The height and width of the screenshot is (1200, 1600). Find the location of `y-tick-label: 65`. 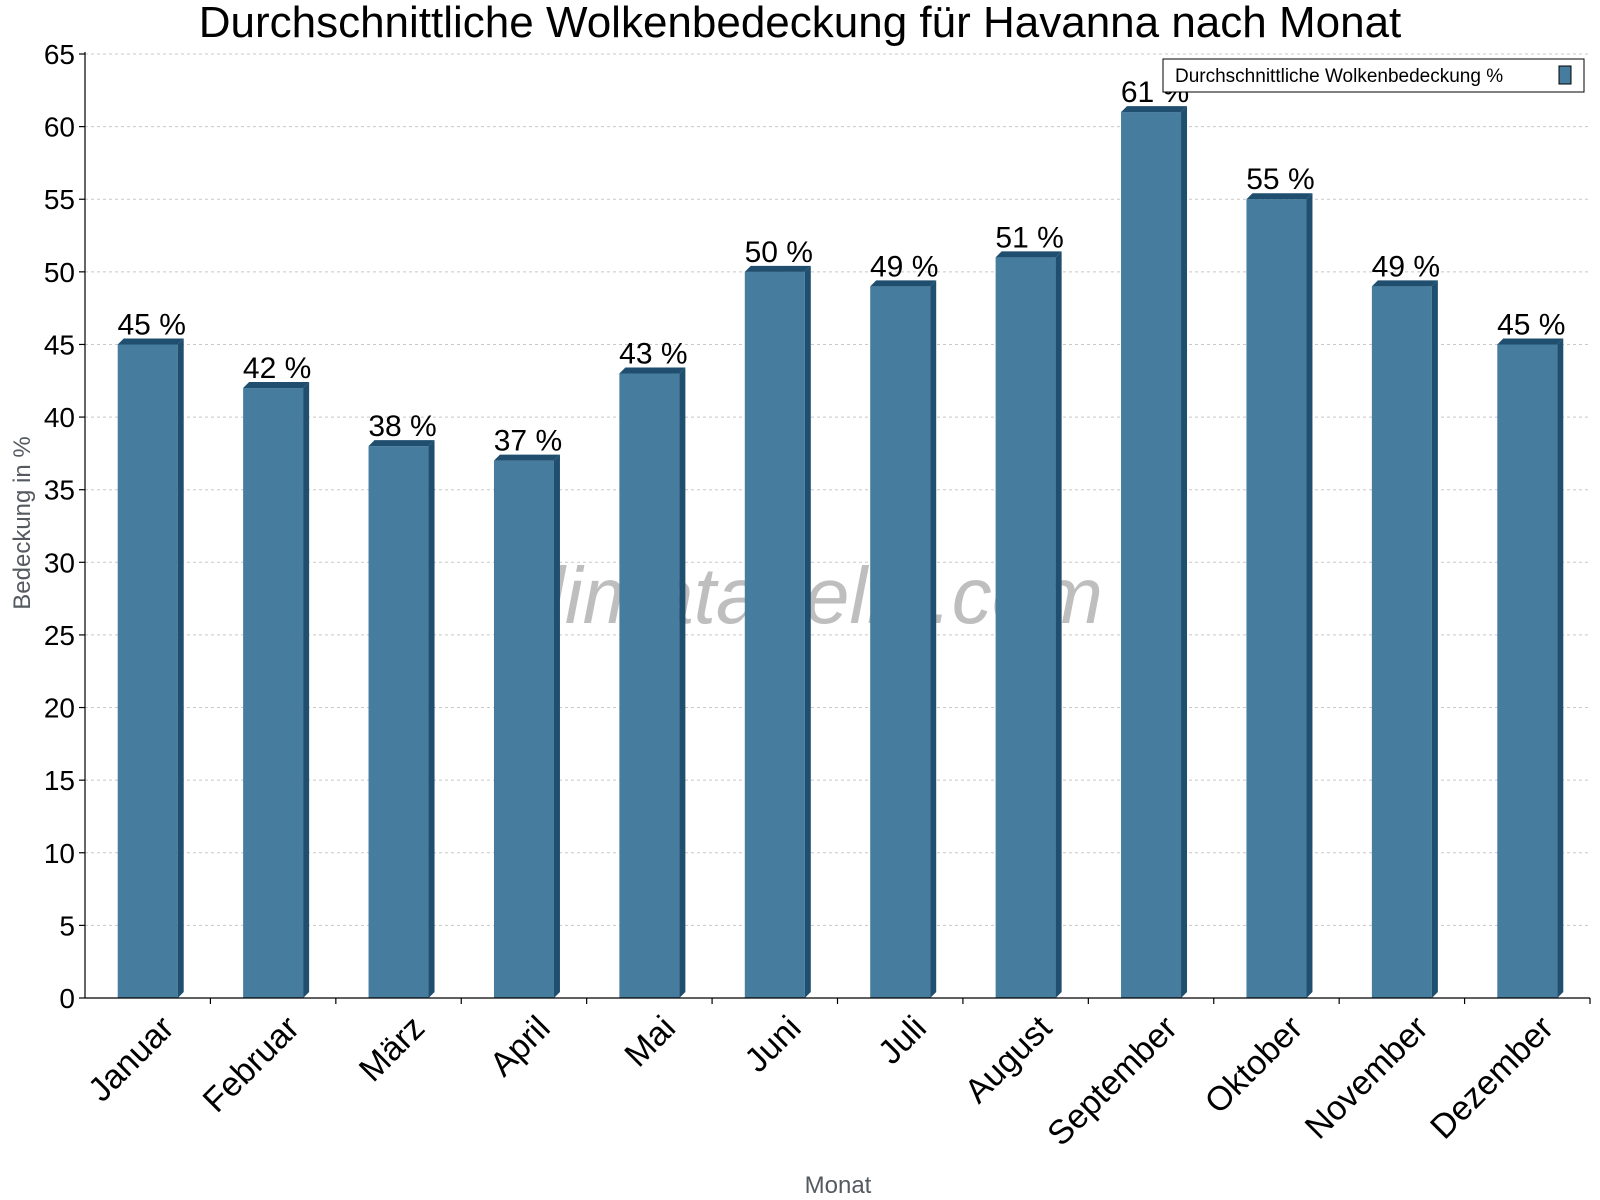

y-tick-label: 65 is located at coordinates (59, 54).